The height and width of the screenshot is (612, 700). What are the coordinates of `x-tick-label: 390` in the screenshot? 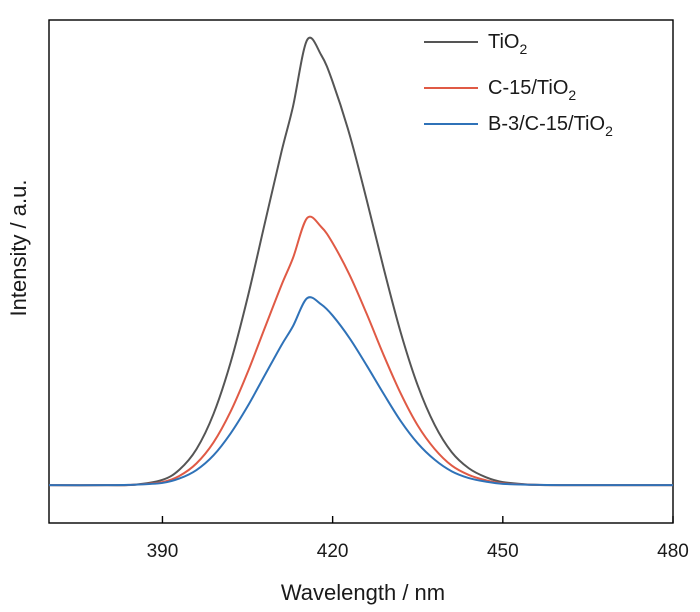 It's located at (163, 551).